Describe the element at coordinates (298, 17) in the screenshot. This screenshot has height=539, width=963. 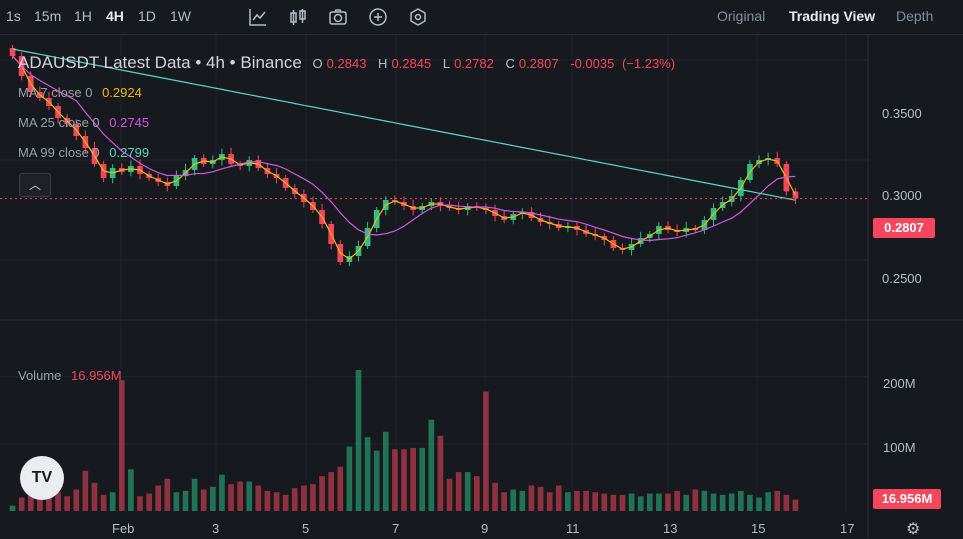
I see `candles-icon` at that location.